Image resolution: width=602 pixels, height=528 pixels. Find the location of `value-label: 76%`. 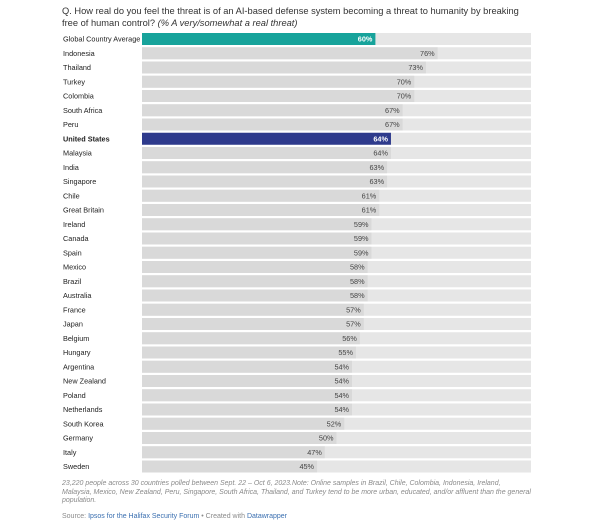

value-label: 76% is located at coordinates (427, 53).